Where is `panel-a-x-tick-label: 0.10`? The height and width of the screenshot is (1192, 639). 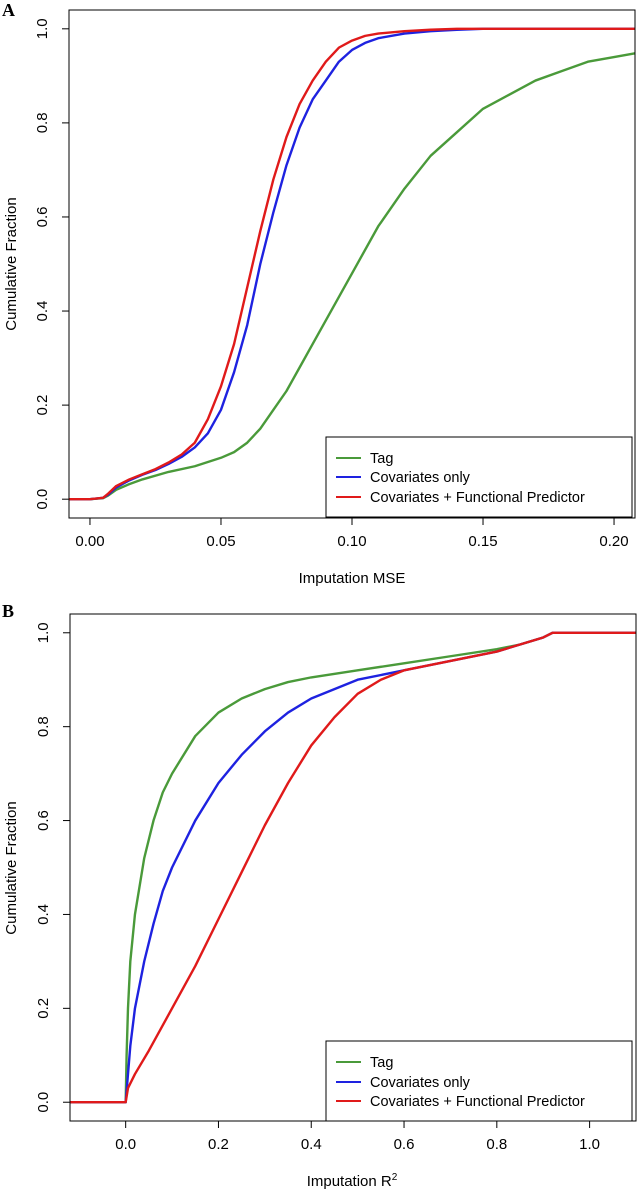 panel-a-x-tick-label: 0.10 is located at coordinates (351, 541).